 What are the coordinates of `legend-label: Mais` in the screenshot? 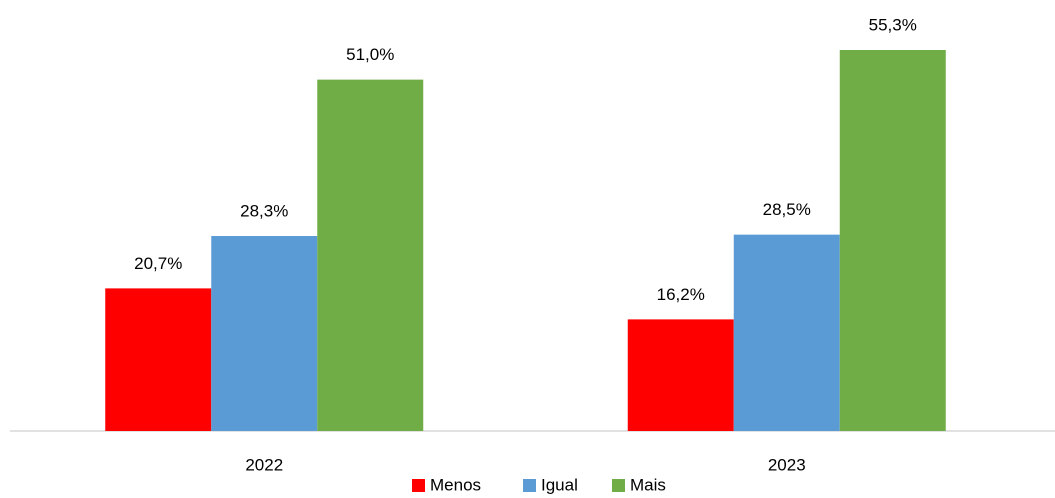 It's located at (648, 484).